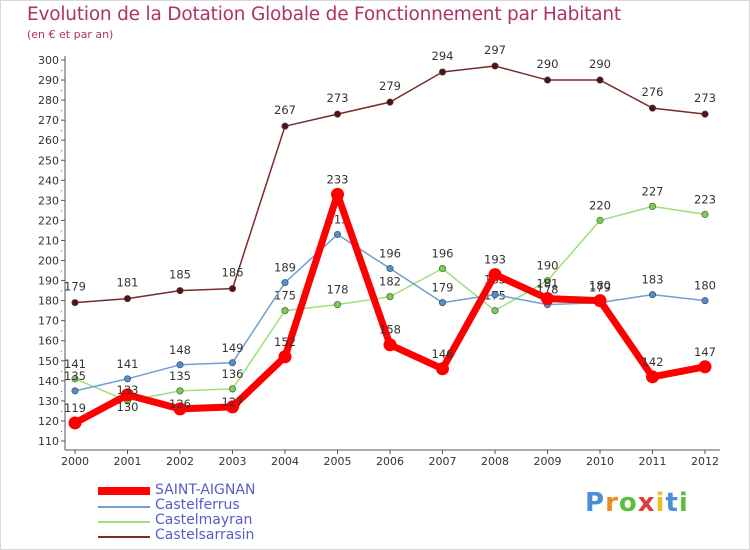  What do you see at coordinates (285, 110) in the screenshot?
I see `data-label-castelsarrasin: 267` at bounding box center [285, 110].